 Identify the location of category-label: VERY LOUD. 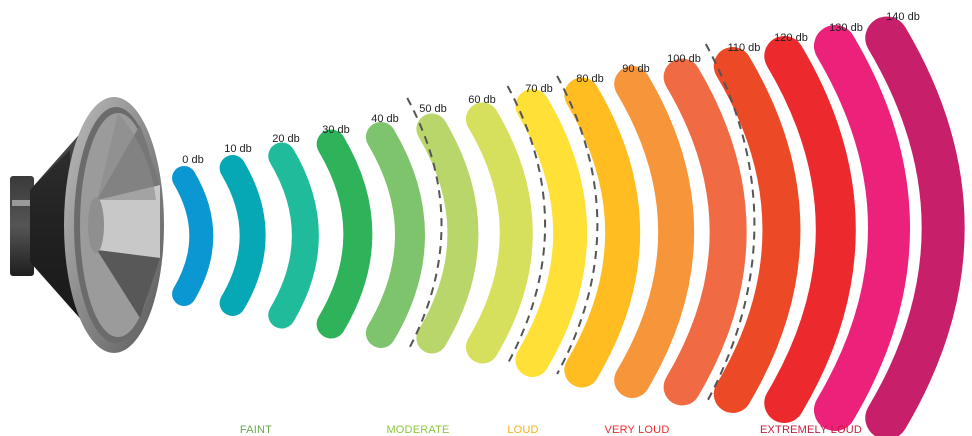
(637, 430).